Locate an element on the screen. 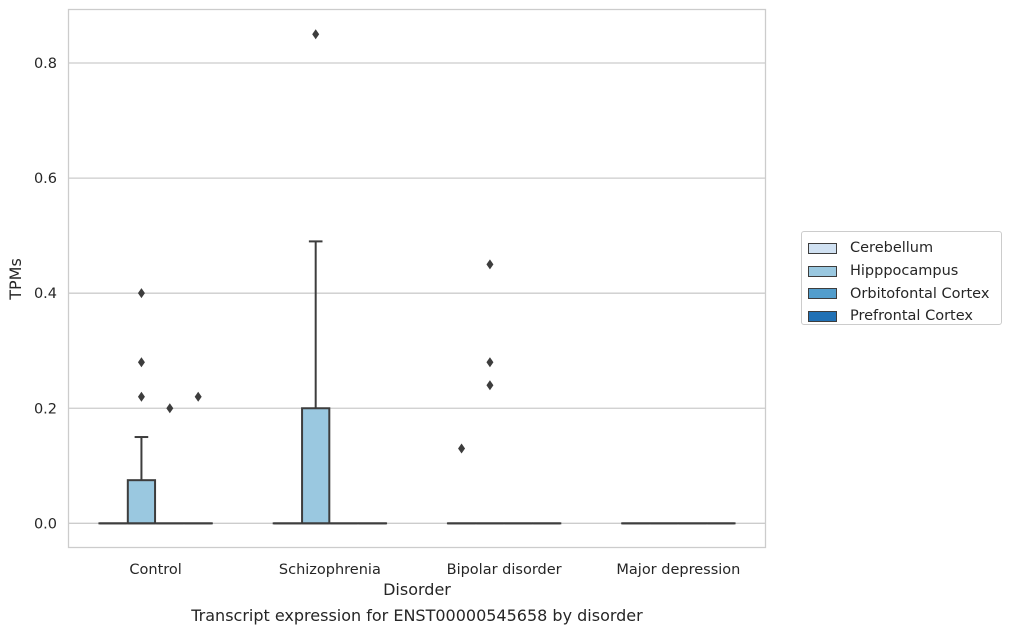 The image size is (1014, 634). legend-label: Orbitofontal Cortex is located at coordinates (920, 293).